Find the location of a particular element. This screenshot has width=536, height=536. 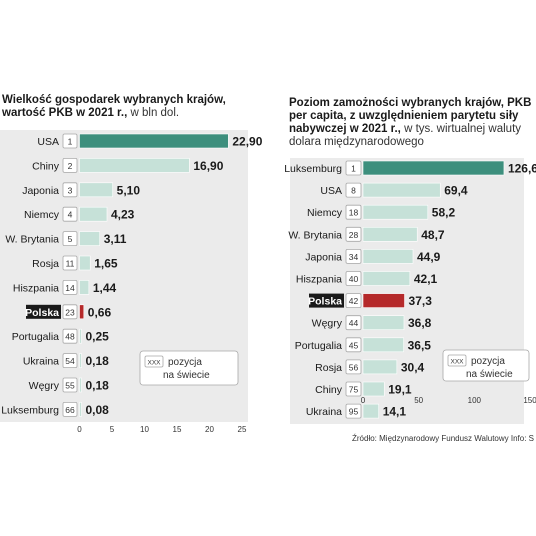

gdp-legend-text-line2: na świecie is located at coordinates (186, 375).